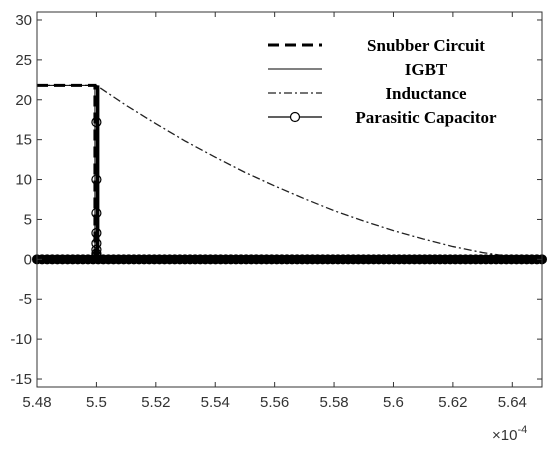 This screenshot has width=550, height=450. Describe the element at coordinates (295, 117) in the screenshot. I see `legend-marker-parasitic-capacitor` at that location.